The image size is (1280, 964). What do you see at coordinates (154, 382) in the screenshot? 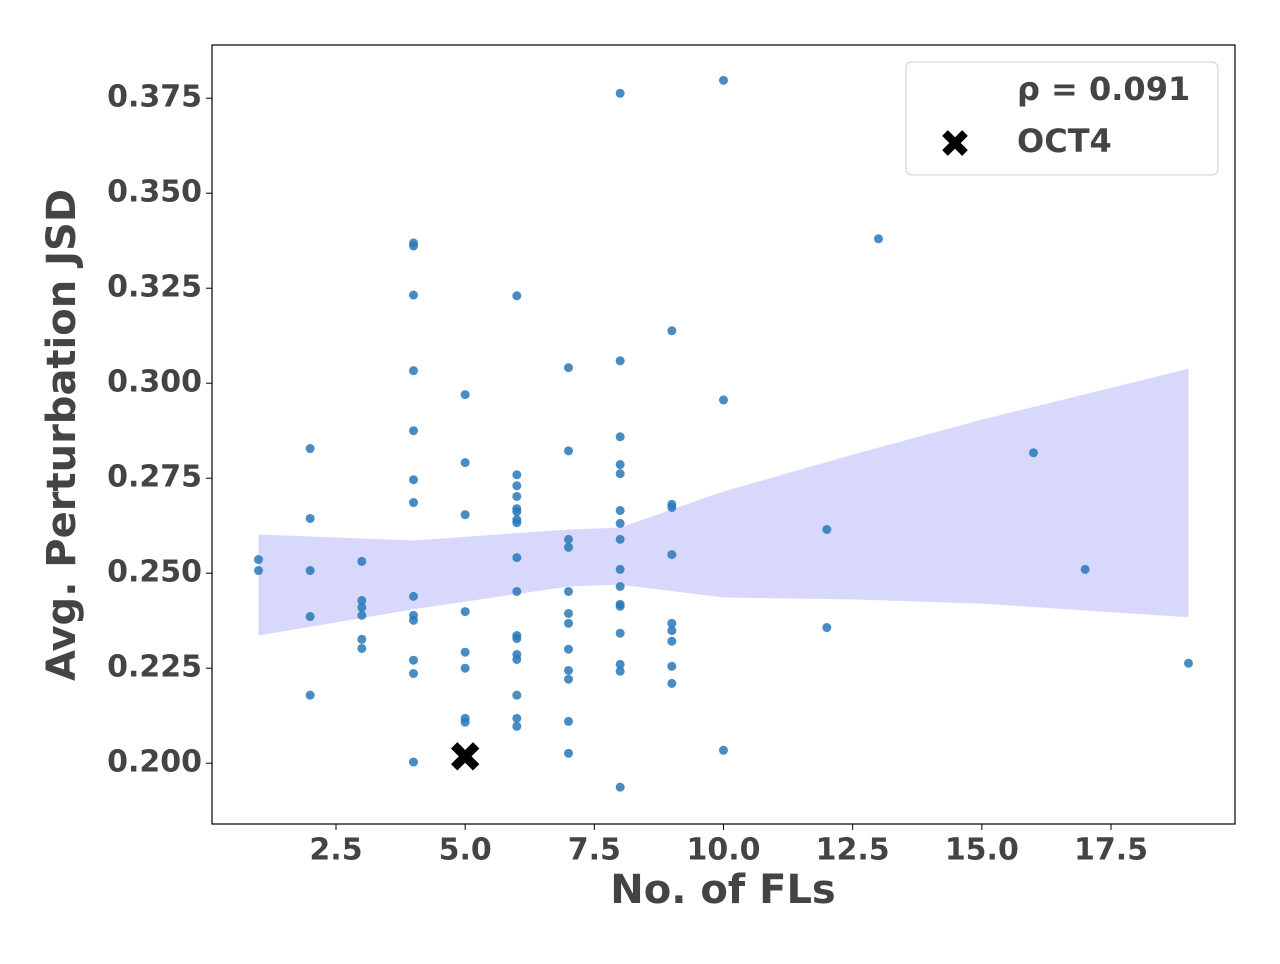
I see `y-tick-label: 0.300` at bounding box center [154, 382].